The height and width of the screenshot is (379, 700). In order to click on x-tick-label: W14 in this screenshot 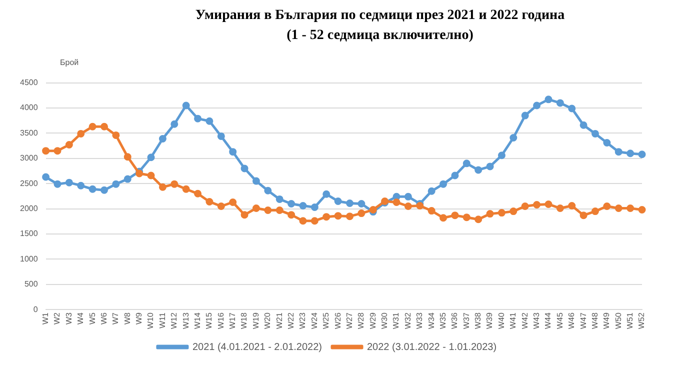, I will do `click(197, 321)`.